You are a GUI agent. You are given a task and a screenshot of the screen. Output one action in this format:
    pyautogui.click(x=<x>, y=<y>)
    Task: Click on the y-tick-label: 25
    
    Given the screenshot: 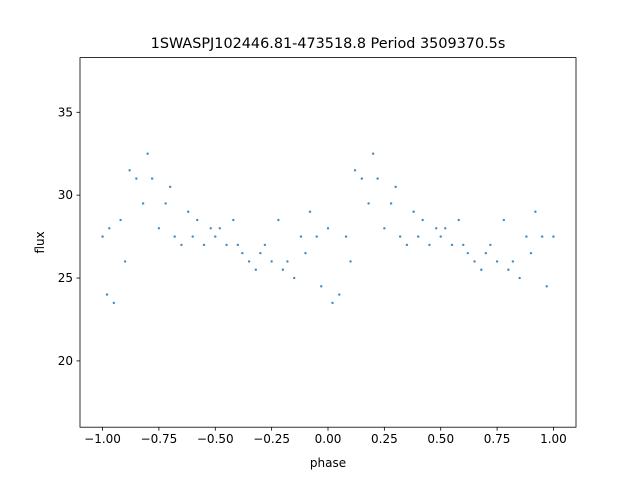 What is the action you would take?
    pyautogui.click(x=65, y=278)
    